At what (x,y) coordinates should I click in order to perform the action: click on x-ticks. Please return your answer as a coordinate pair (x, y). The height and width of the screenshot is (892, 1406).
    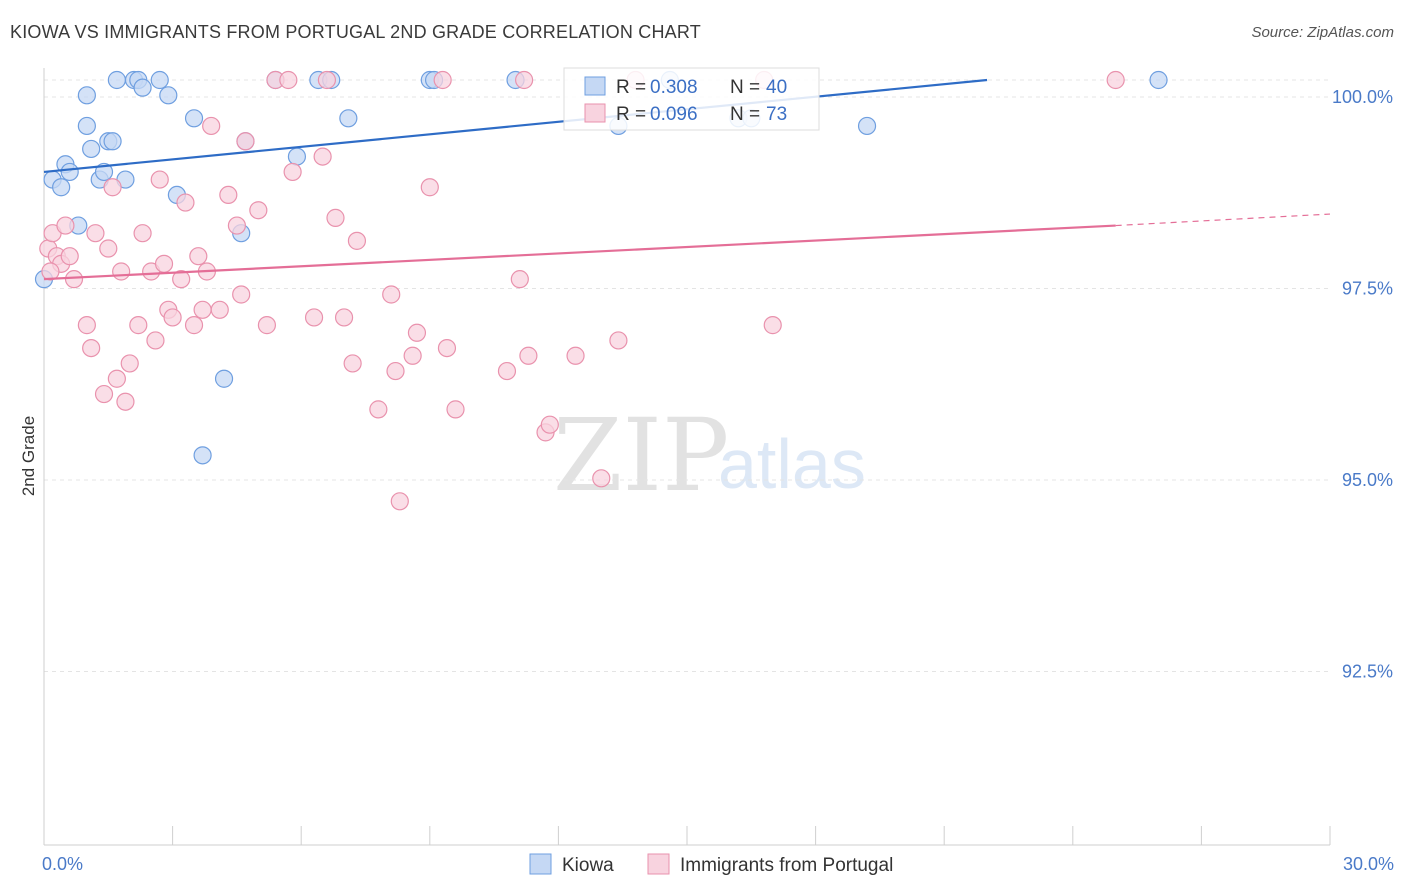
    Looking at the image, I should click on (751, 835).